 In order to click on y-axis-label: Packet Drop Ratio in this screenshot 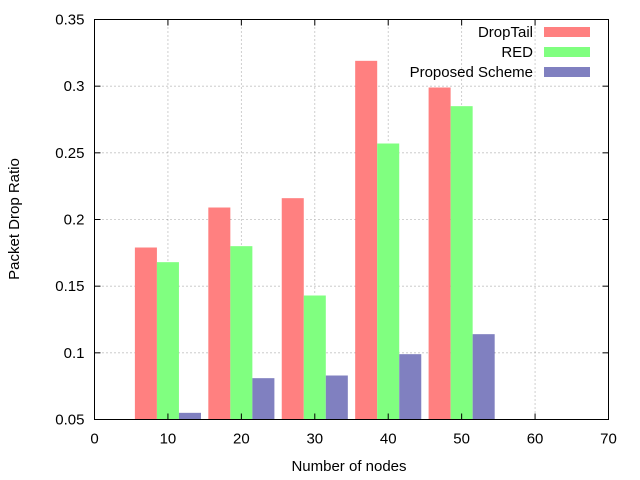, I will do `click(14, 219)`.